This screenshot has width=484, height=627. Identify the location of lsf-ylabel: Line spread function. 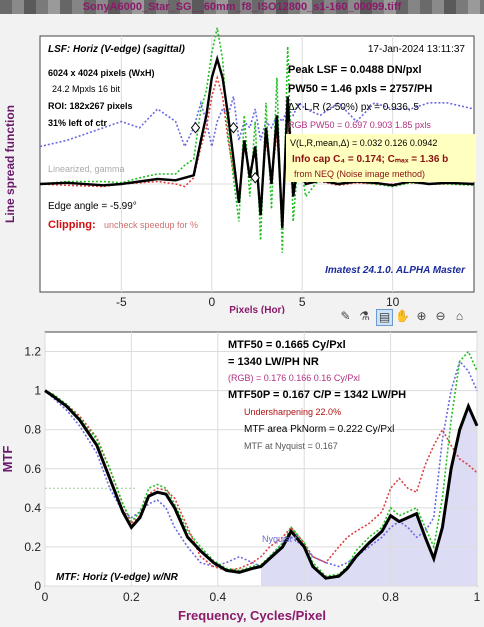
(10, 164).